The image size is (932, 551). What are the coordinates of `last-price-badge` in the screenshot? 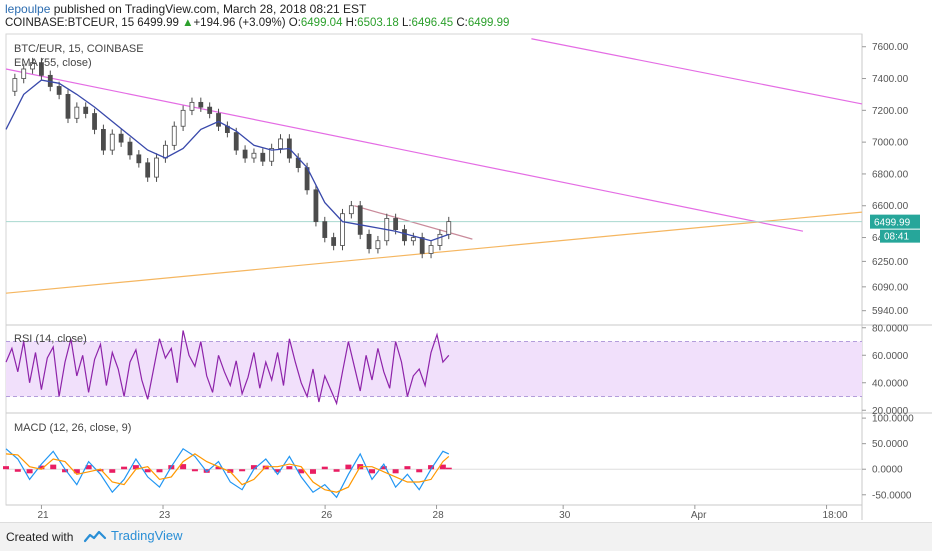 It's located at (895, 221).